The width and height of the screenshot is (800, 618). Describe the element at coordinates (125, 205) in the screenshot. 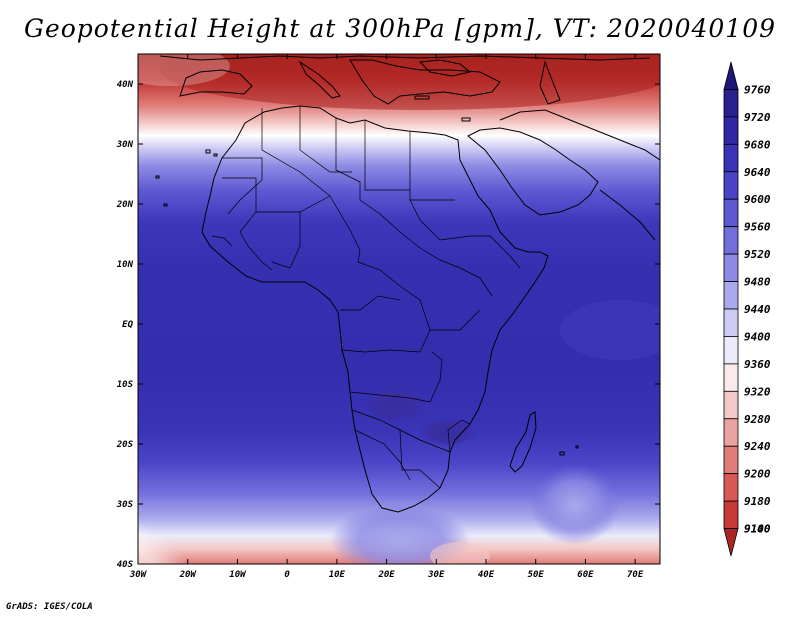

I see `lat-tick-label: 20N` at that location.